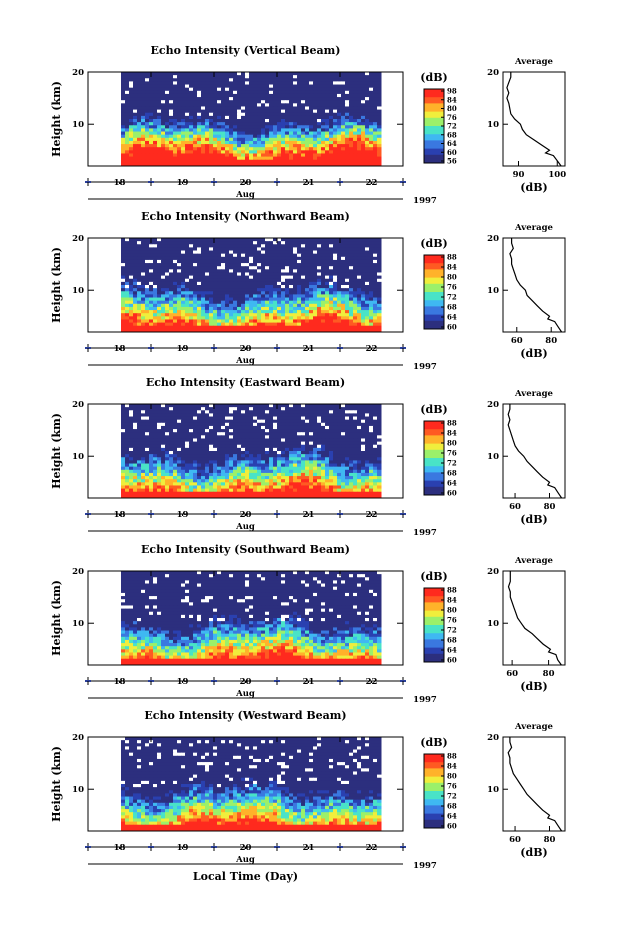  What do you see at coordinates (309, 349) in the screenshot?
I see `date-tick-label: 21` at bounding box center [309, 349].